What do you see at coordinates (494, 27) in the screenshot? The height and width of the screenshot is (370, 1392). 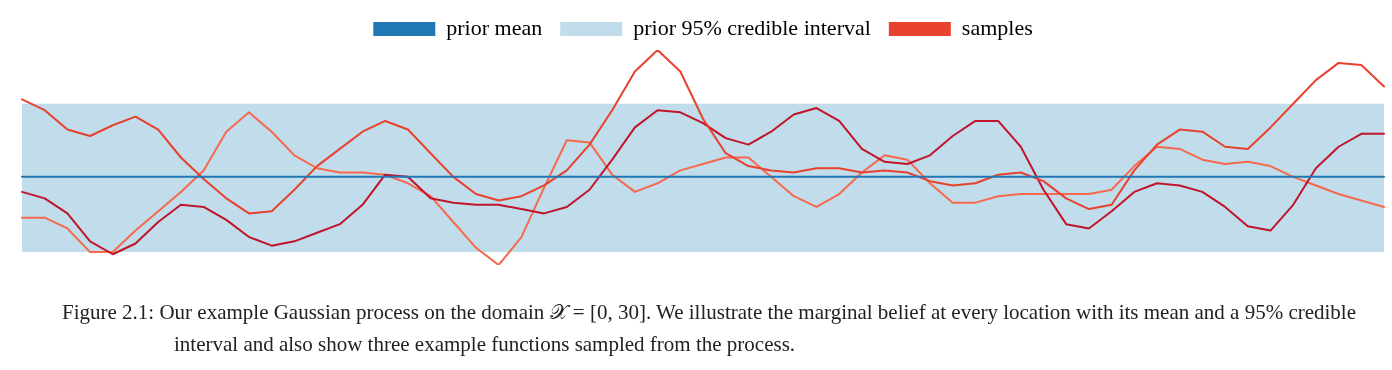 I see `legend-label: prior mean` at bounding box center [494, 27].